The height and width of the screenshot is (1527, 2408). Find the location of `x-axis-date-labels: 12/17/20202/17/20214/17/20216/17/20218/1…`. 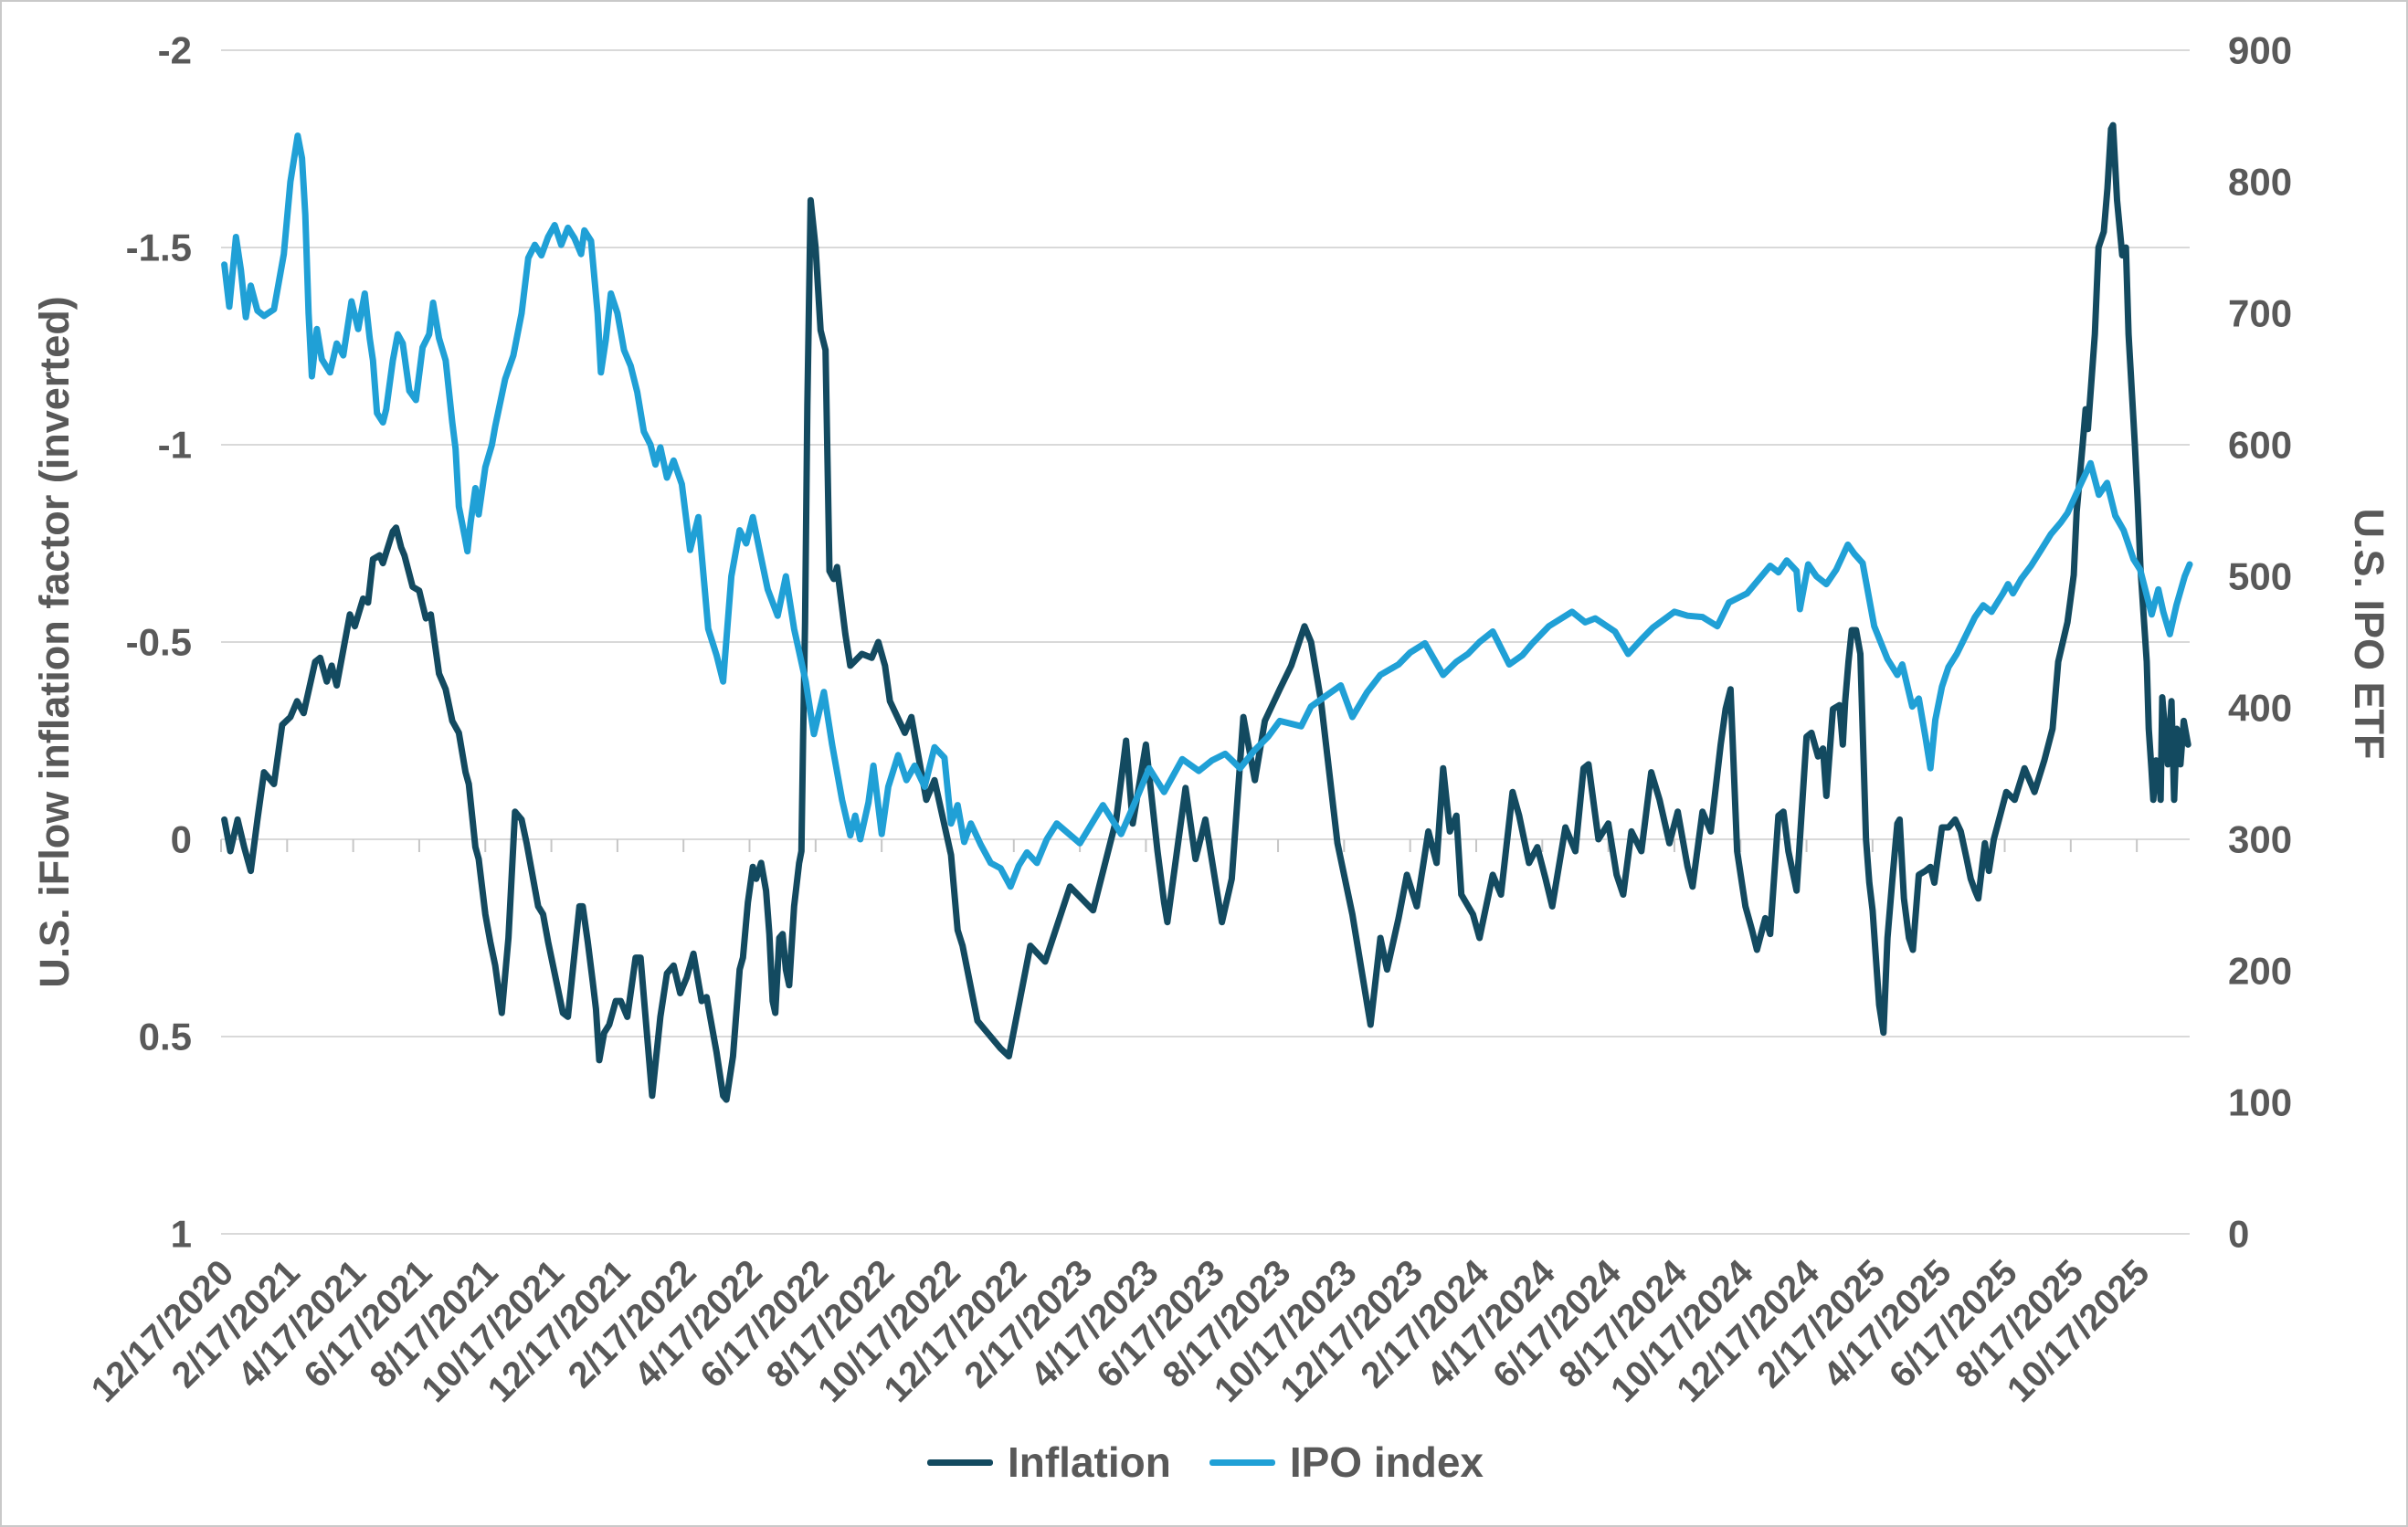

x-axis-date-labels: 12/17/20202/17/20214/17/20216/17/20218/1… is located at coordinates (1121, 1331).